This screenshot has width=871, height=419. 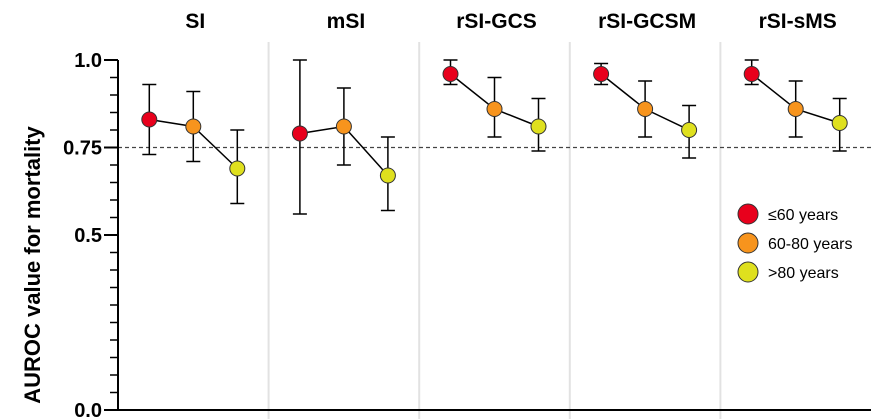 What do you see at coordinates (803, 273) in the screenshot?
I see `legend-label: >80 years` at bounding box center [803, 273].